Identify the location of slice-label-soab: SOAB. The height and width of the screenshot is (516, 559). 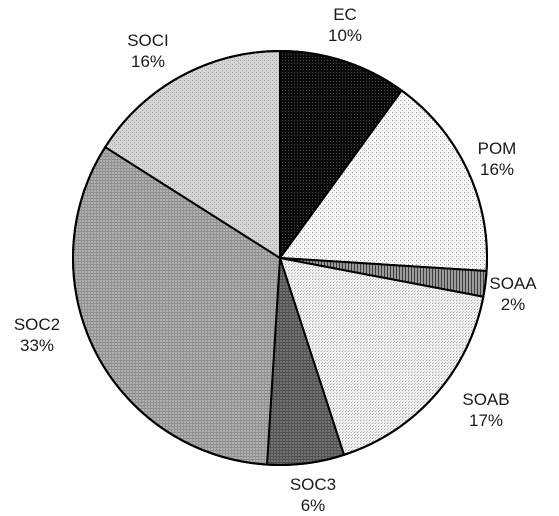
(485, 399).